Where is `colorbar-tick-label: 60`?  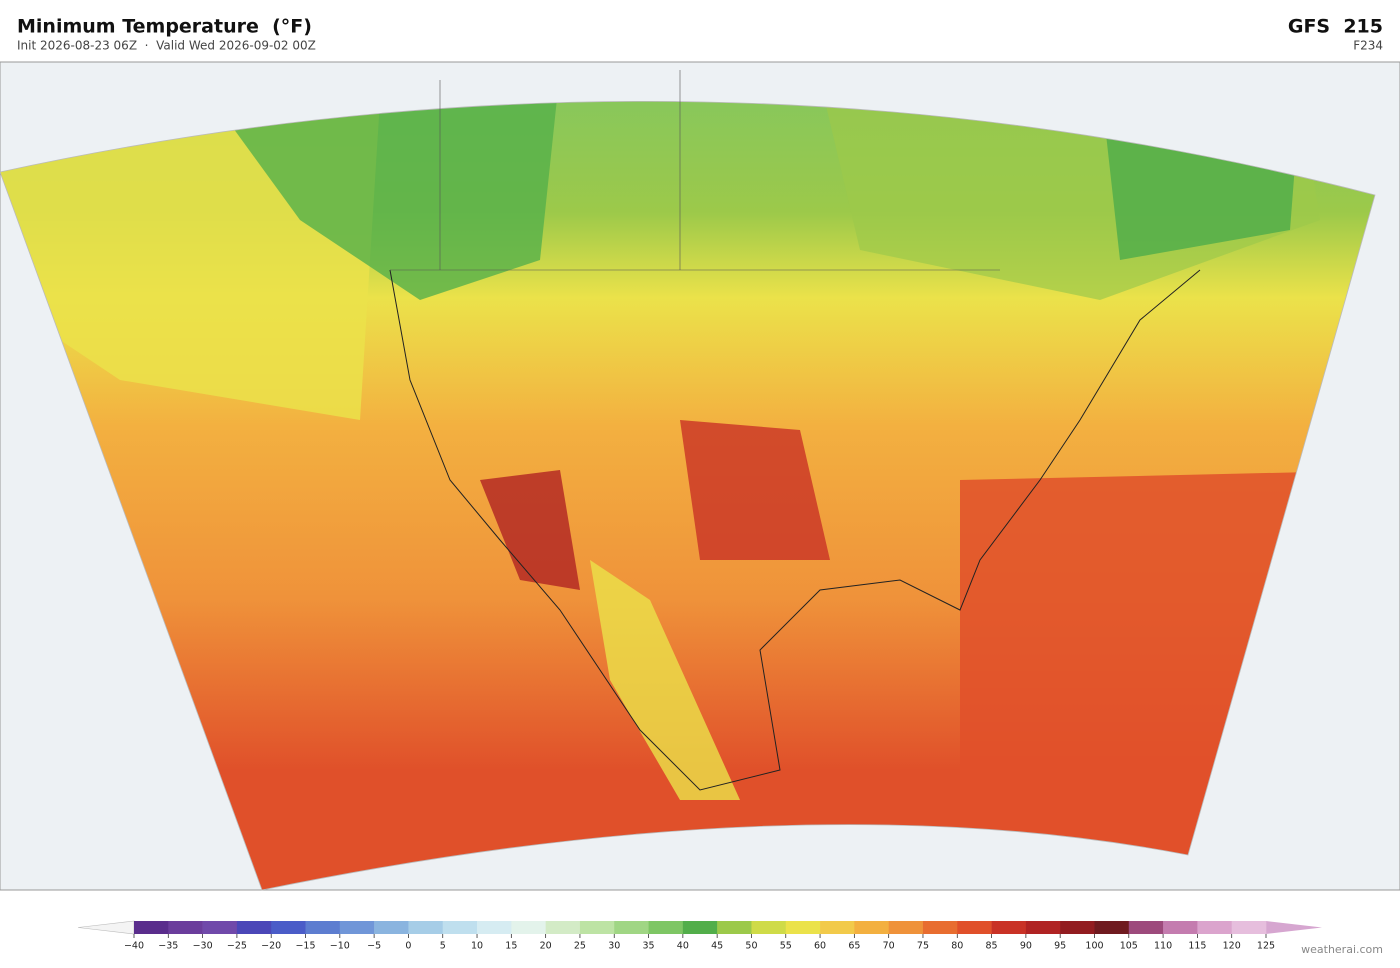
colorbar-tick-label: 60 is located at coordinates (820, 946).